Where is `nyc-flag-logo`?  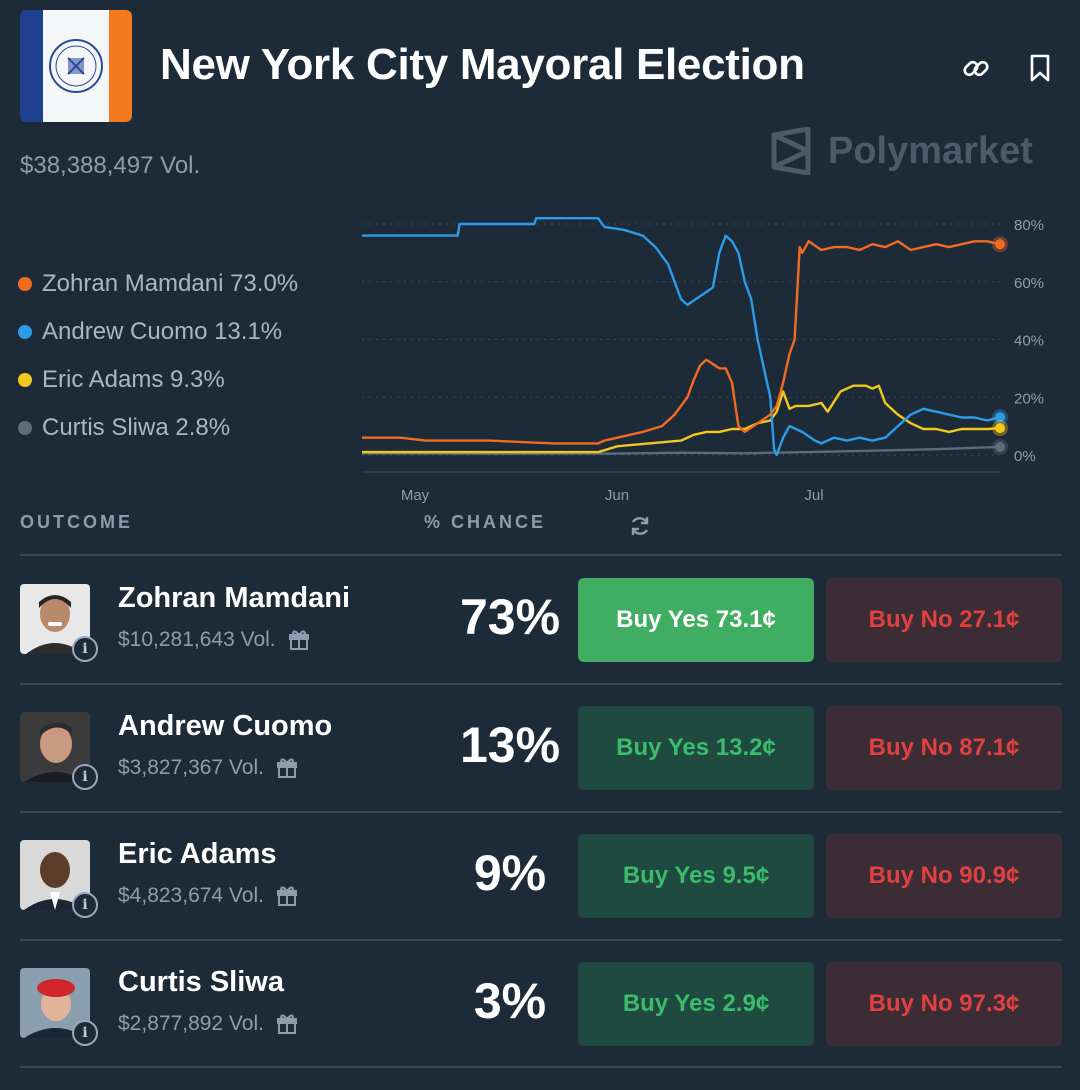
nyc-flag-logo is located at coordinates (76, 66).